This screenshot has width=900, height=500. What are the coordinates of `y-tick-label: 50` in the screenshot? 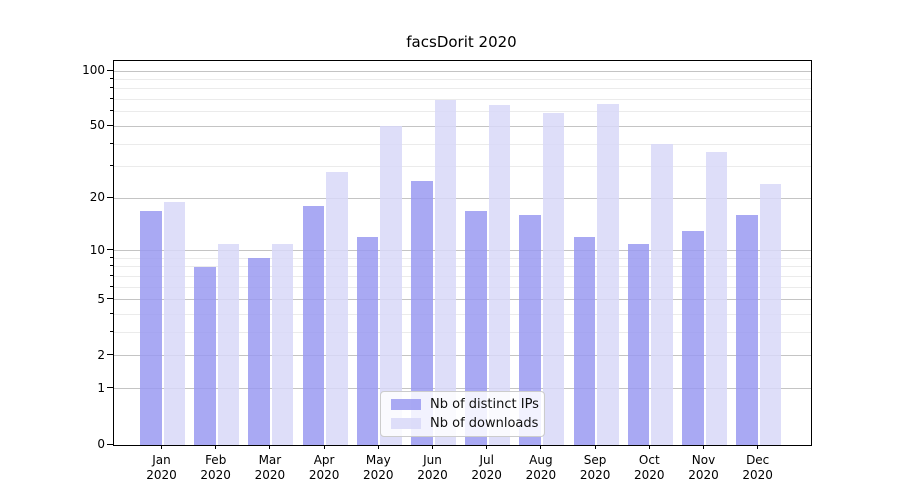 It's located at (97, 125).